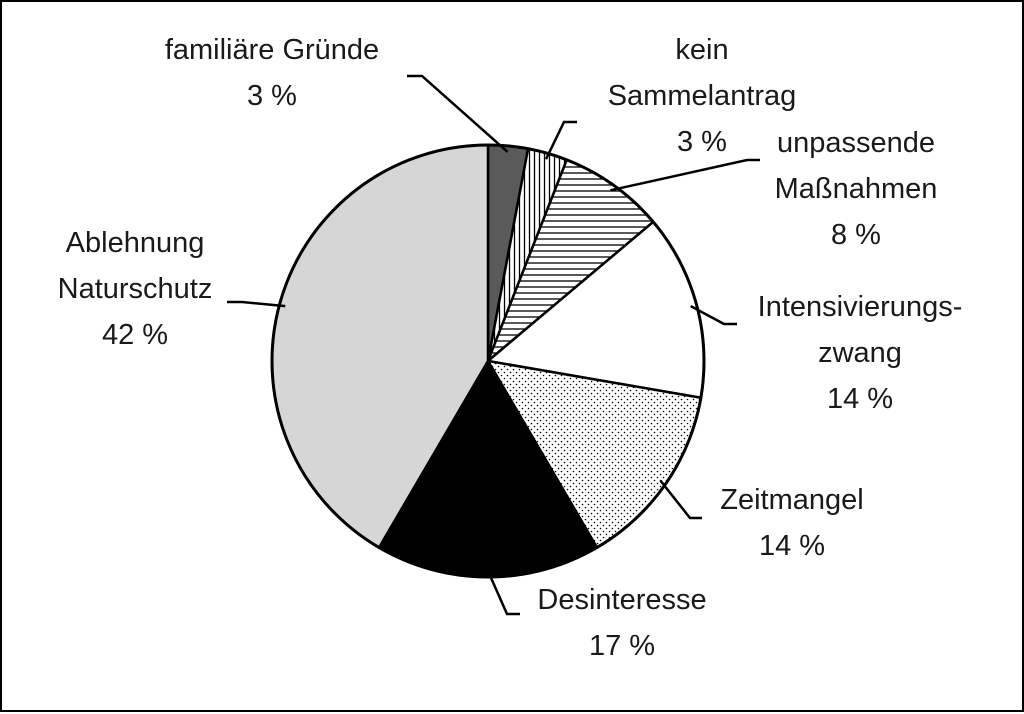 This screenshot has width=1024, height=714. I want to click on slice-category-label: kein, so click(701, 50).